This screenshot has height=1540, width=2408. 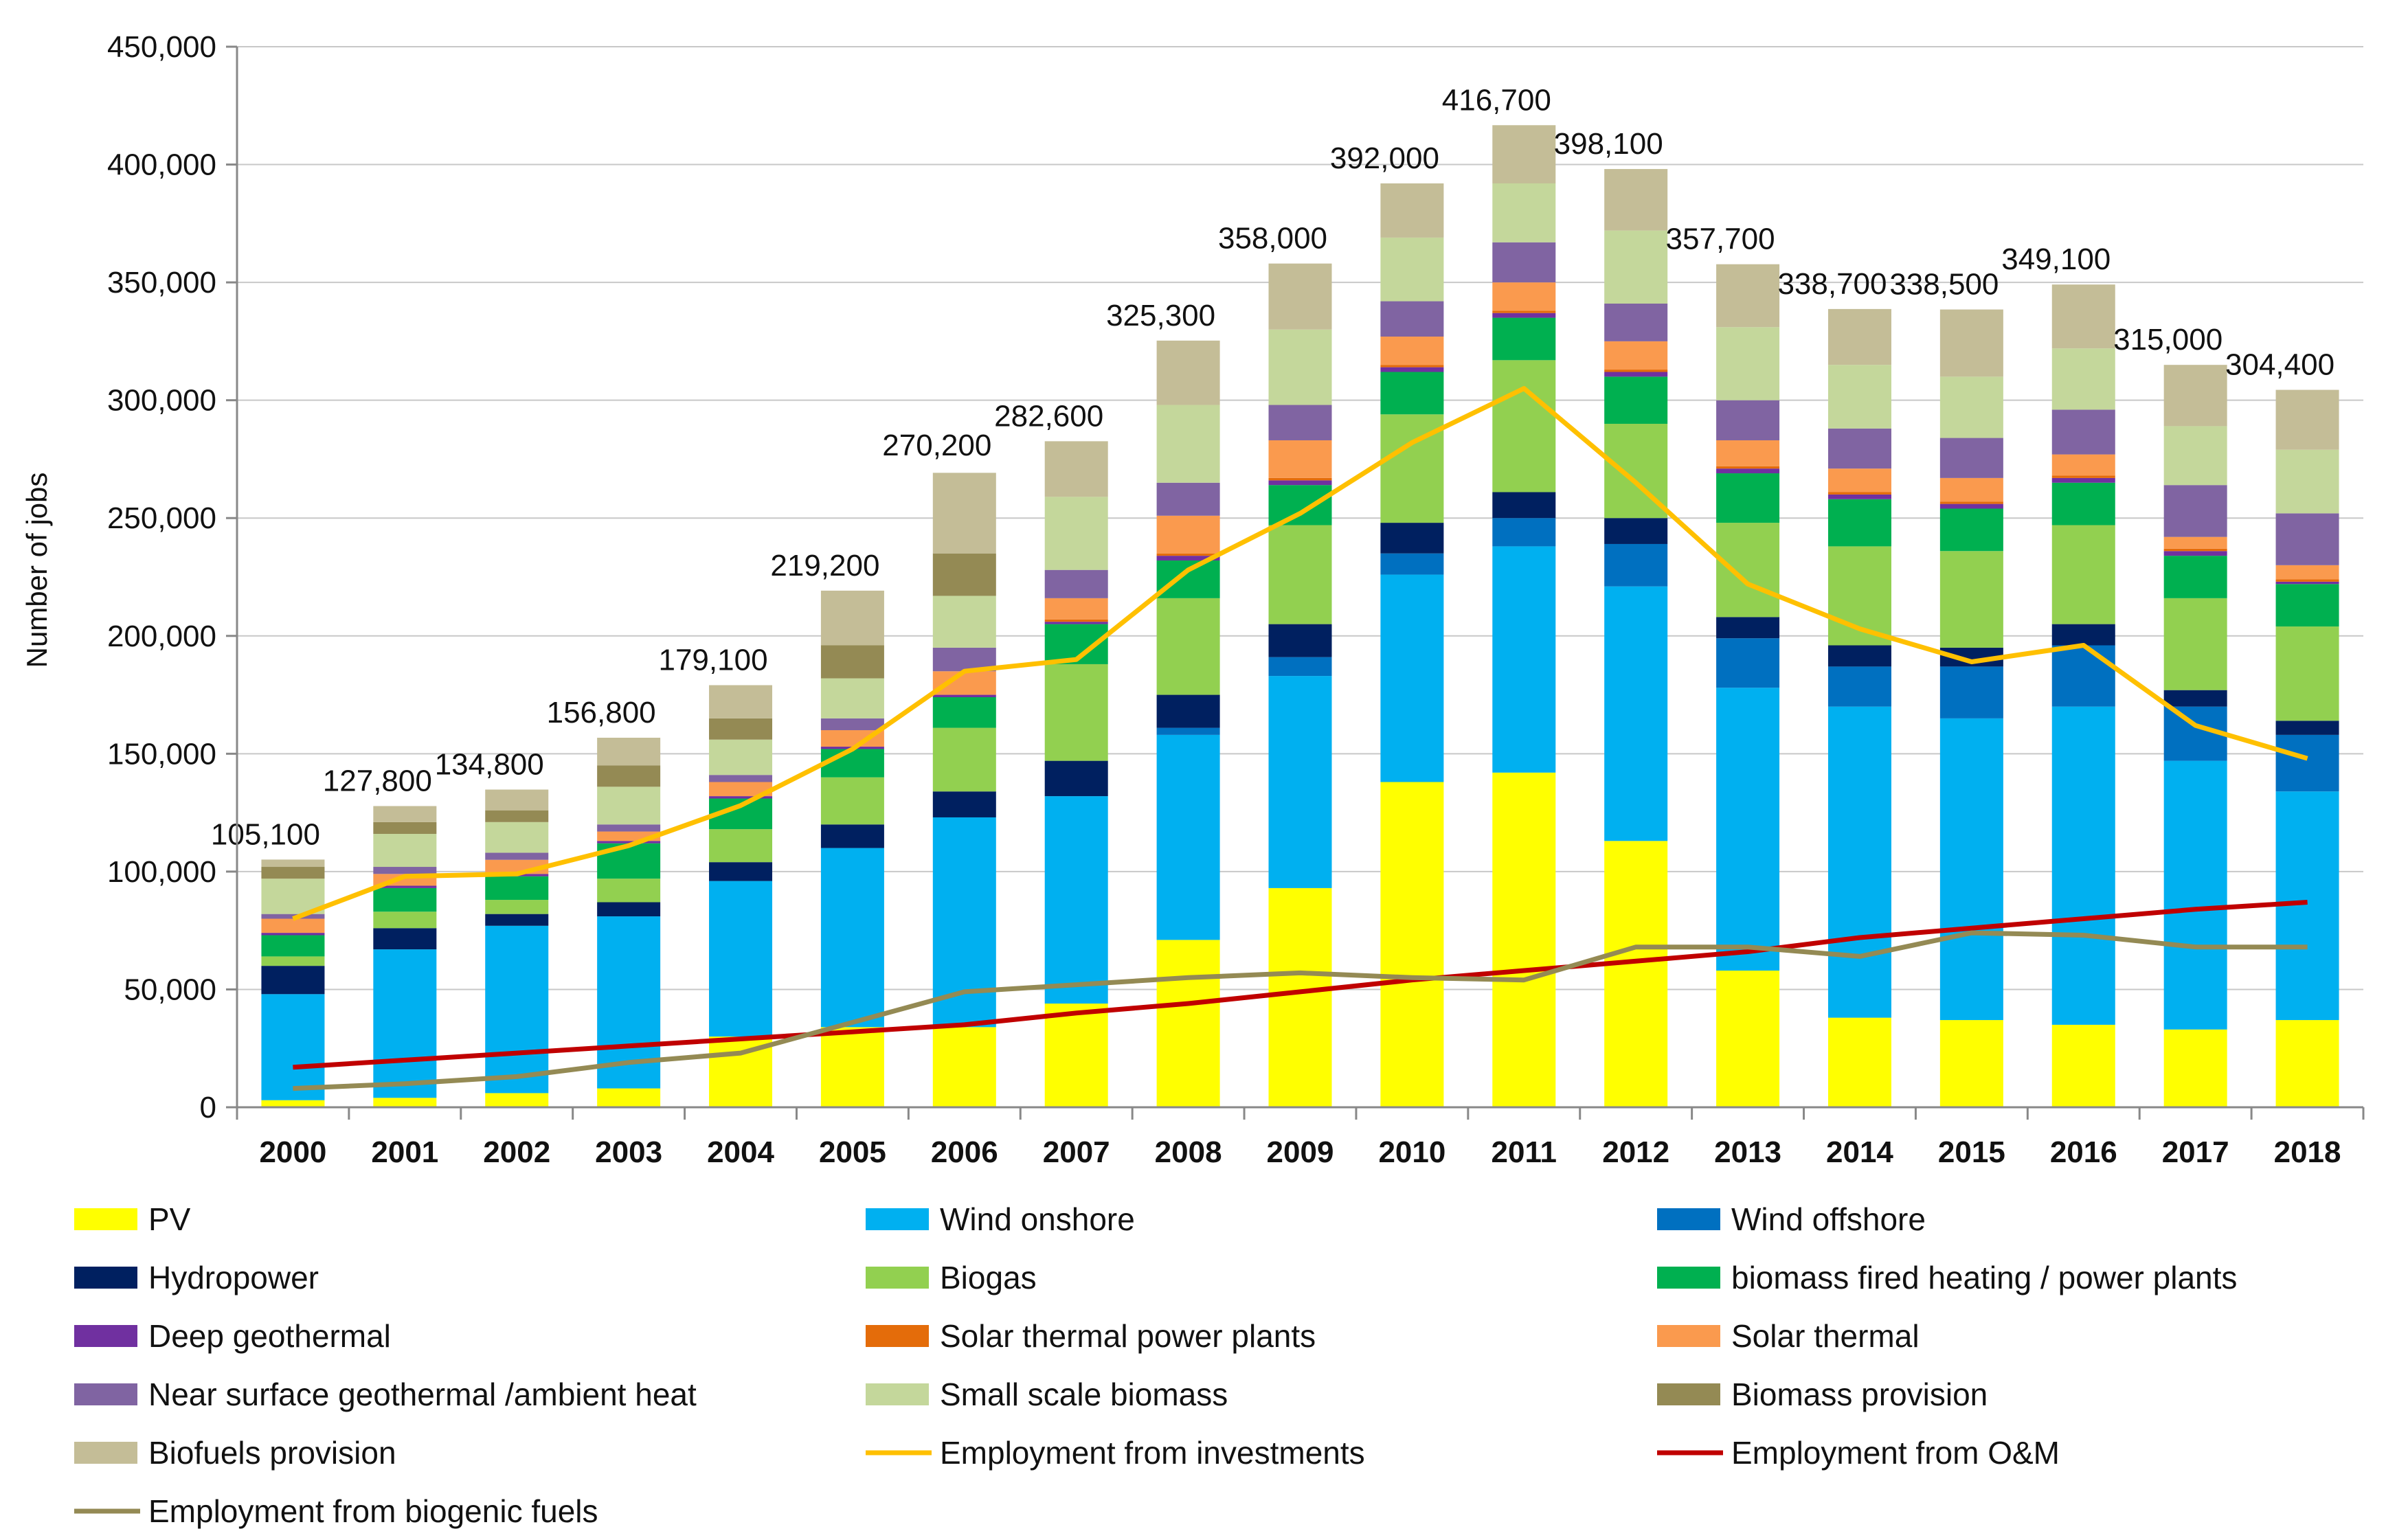 I want to click on y-tick-label: 300,000, so click(x=161, y=401).